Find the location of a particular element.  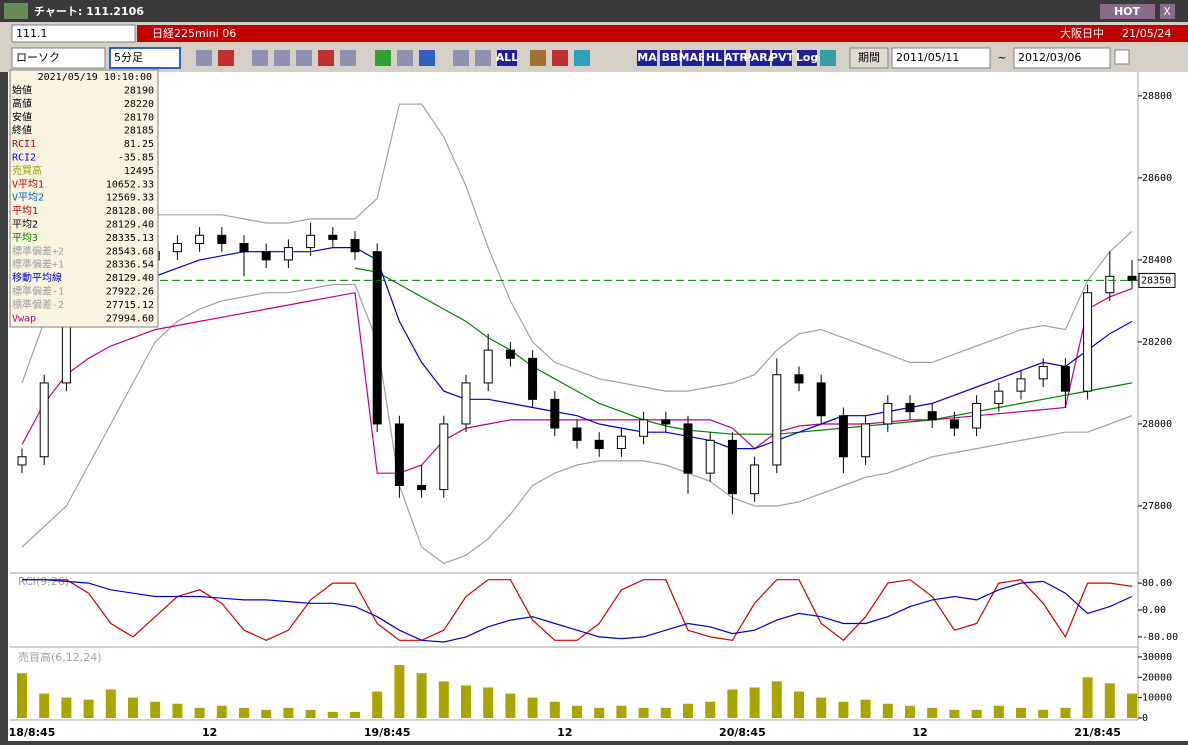

from: 2011/05/11 is located at coordinates (927, 57).